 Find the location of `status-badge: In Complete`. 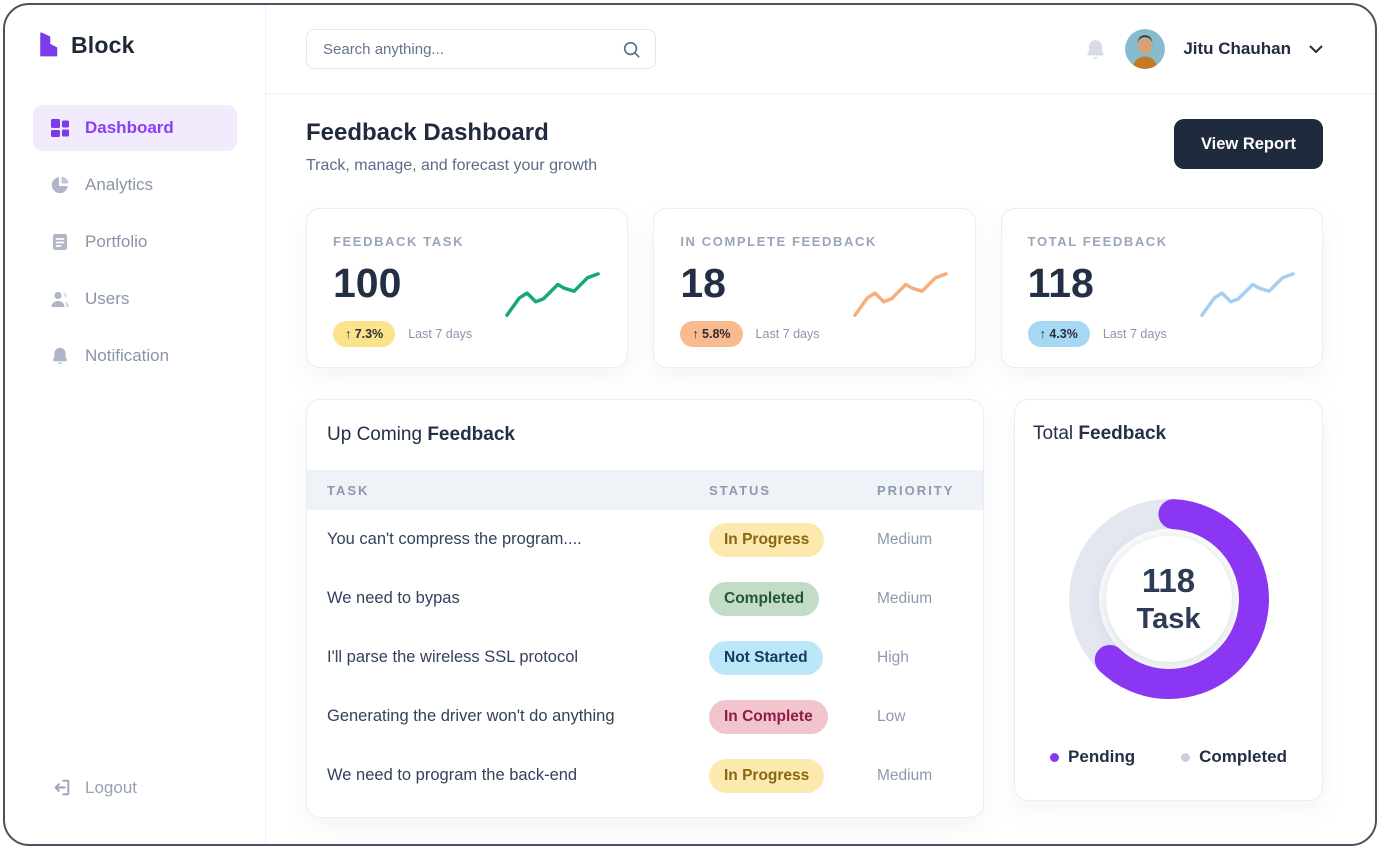

status-badge: In Complete is located at coordinates (768, 716).